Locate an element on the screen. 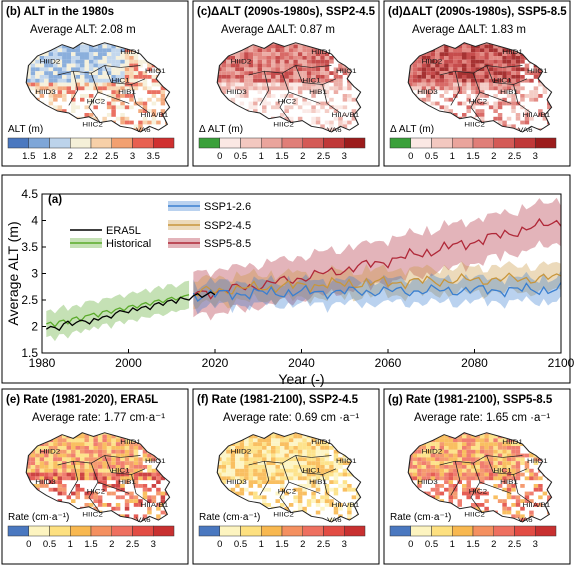  chart-panel-label: (a) is located at coordinates (55, 200).